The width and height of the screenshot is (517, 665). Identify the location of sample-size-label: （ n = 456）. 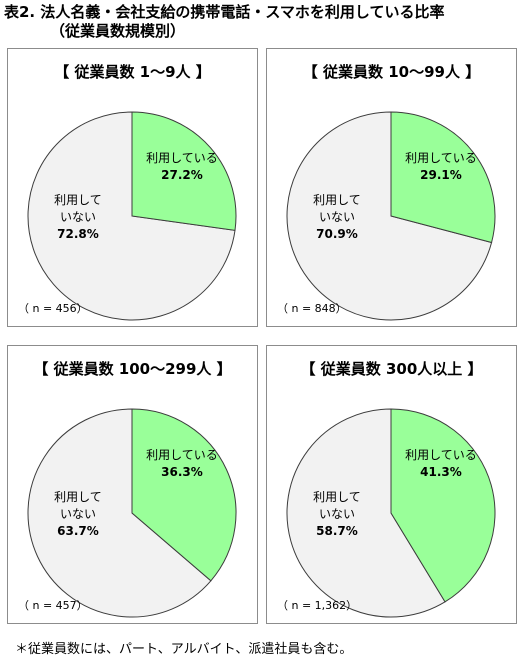
(53, 308).